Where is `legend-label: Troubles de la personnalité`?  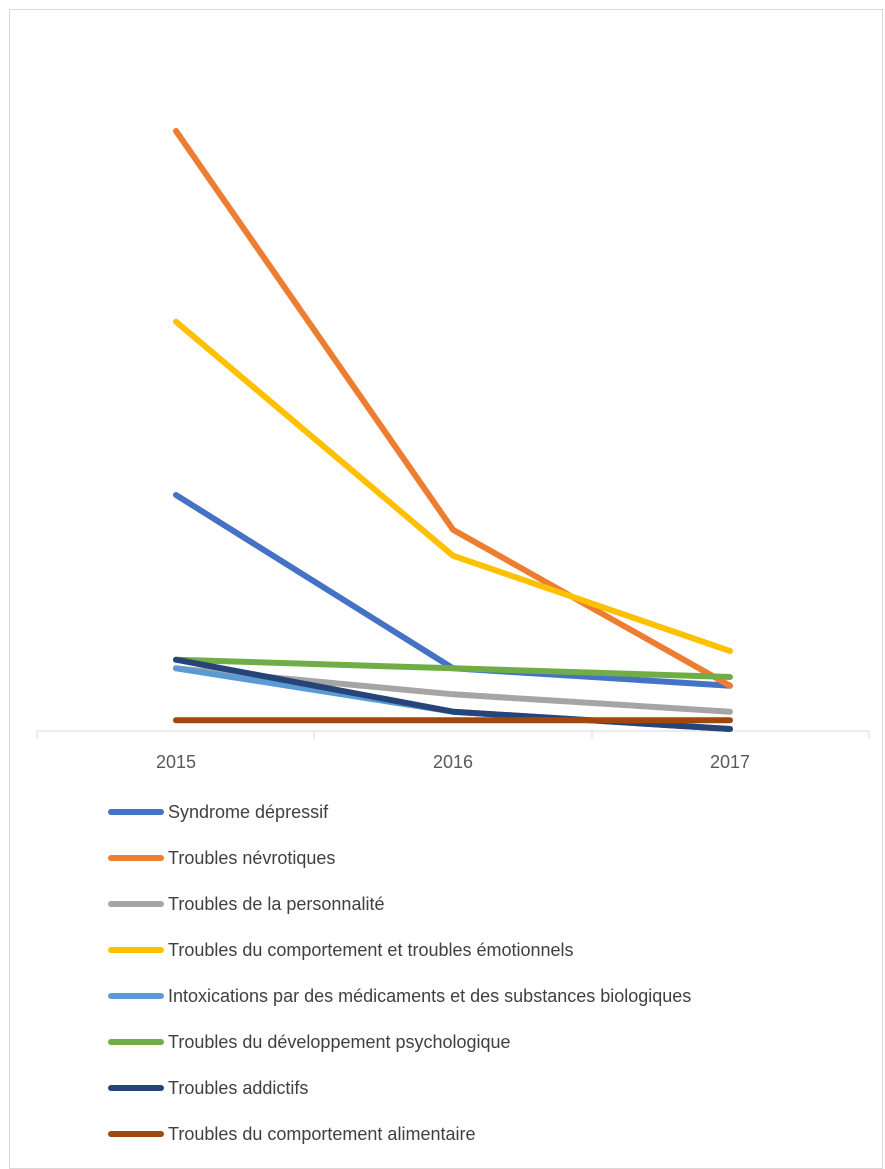 legend-label: Troubles de la personnalité is located at coordinates (276, 903).